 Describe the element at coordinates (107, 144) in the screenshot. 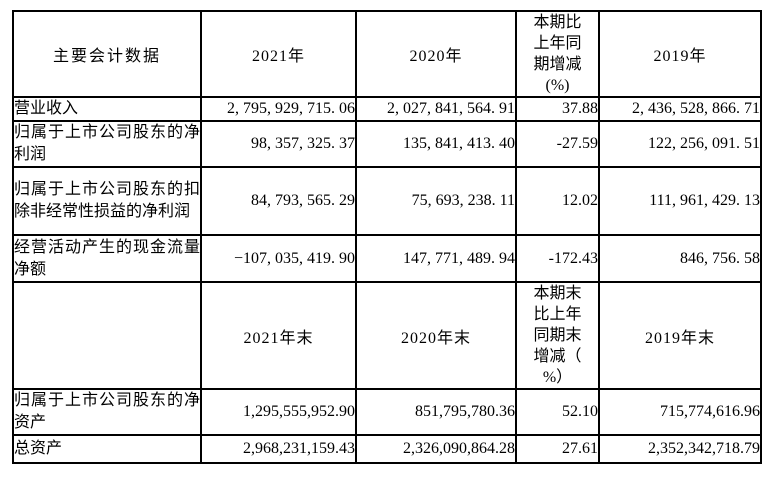

I see `metric-label: 归属于上市公司股东的净利润` at that location.